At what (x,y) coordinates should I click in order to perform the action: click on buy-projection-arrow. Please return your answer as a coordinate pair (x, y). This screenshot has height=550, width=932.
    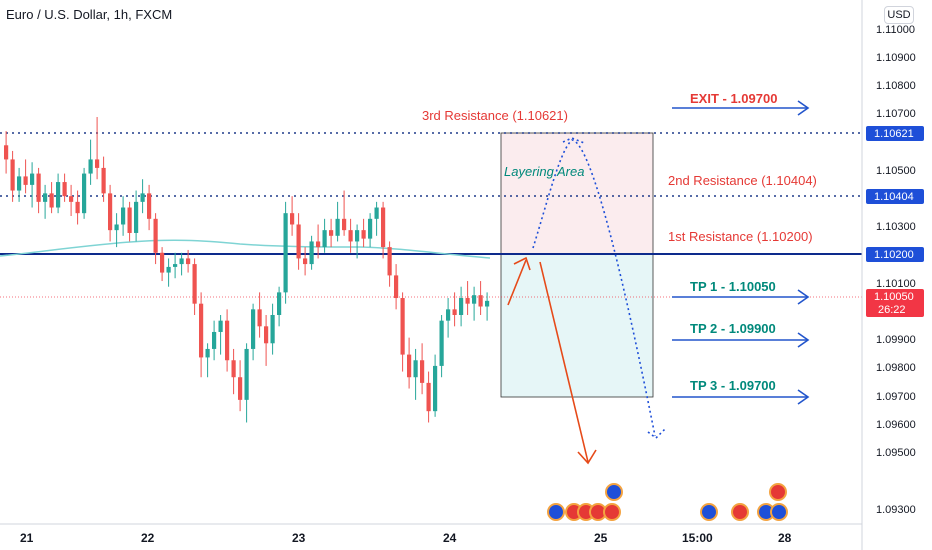
    Looking at the image, I should click on (519, 281).